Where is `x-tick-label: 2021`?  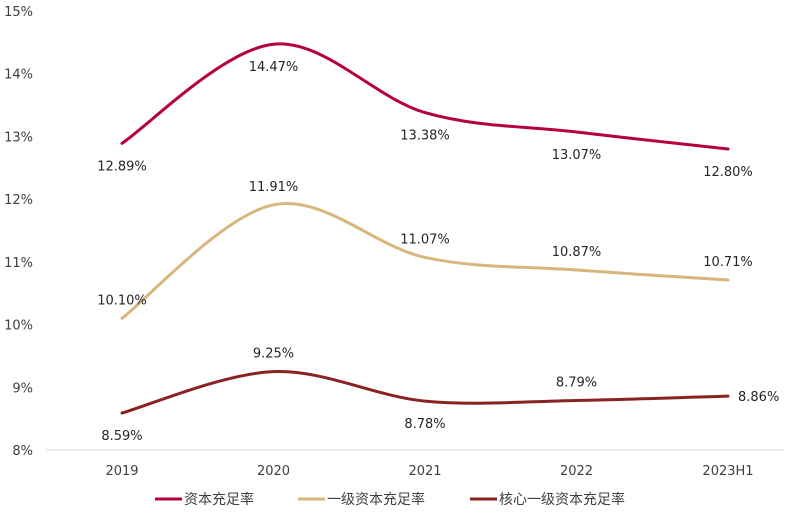
x-tick-label: 2021 is located at coordinates (424, 471).